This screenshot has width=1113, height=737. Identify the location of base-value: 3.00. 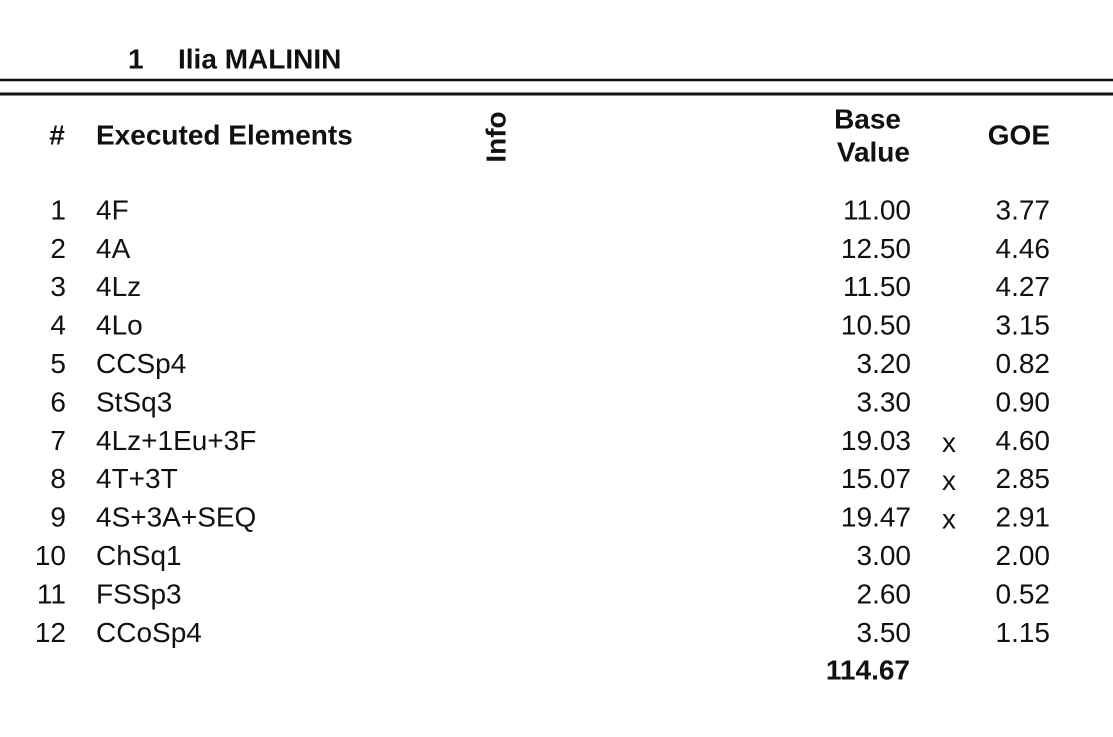
(884, 555).